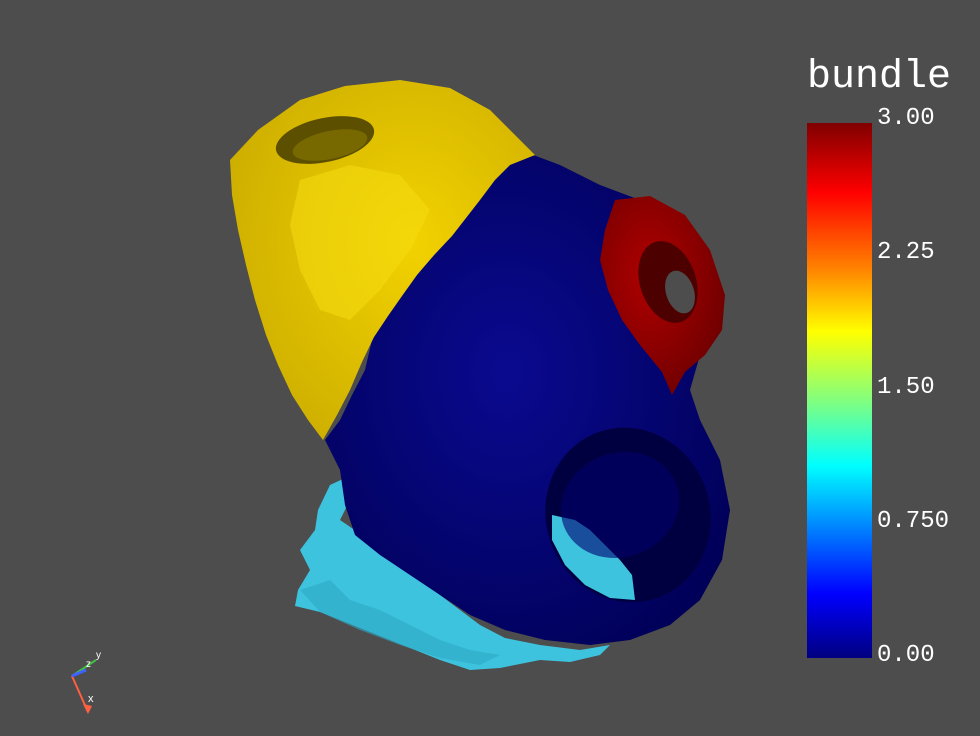 The image size is (980, 736). I want to click on orientation-axes: x y z, so click(86, 682).